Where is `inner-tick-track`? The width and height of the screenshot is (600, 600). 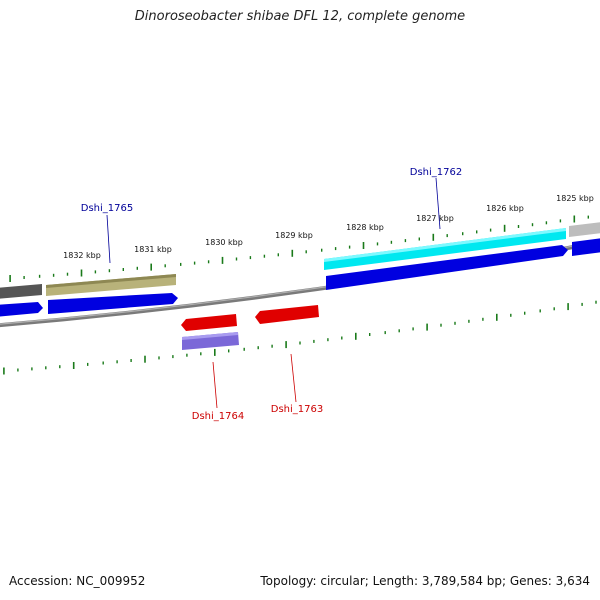
inner-tick-track is located at coordinates (300, 337).